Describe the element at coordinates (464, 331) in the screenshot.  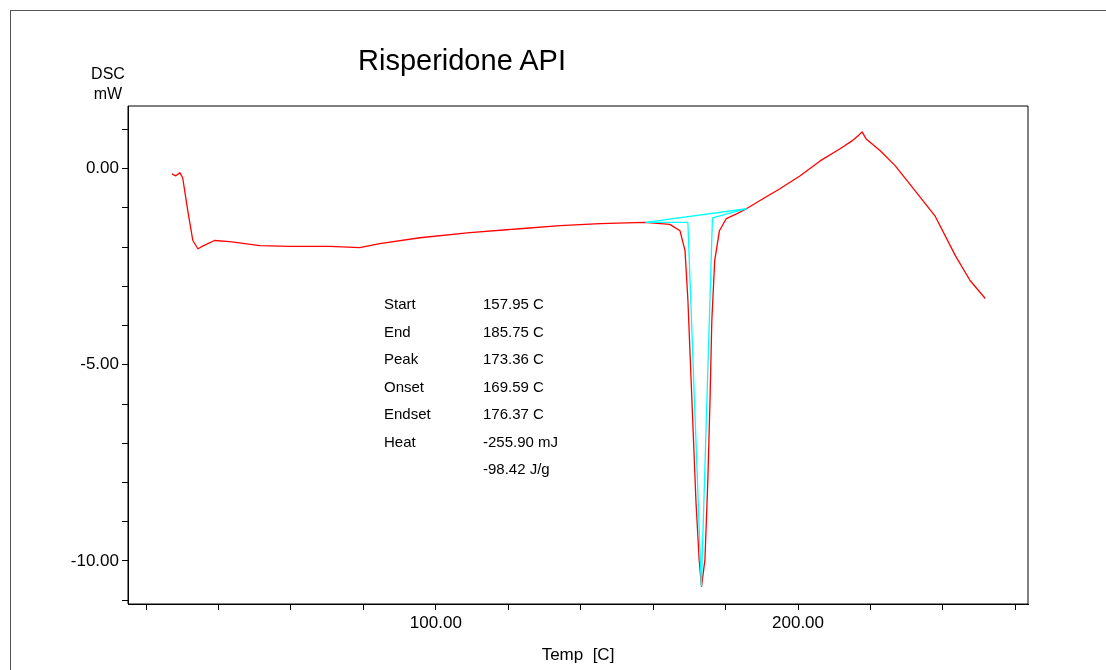
I see `text: End 185.75 C` at that location.